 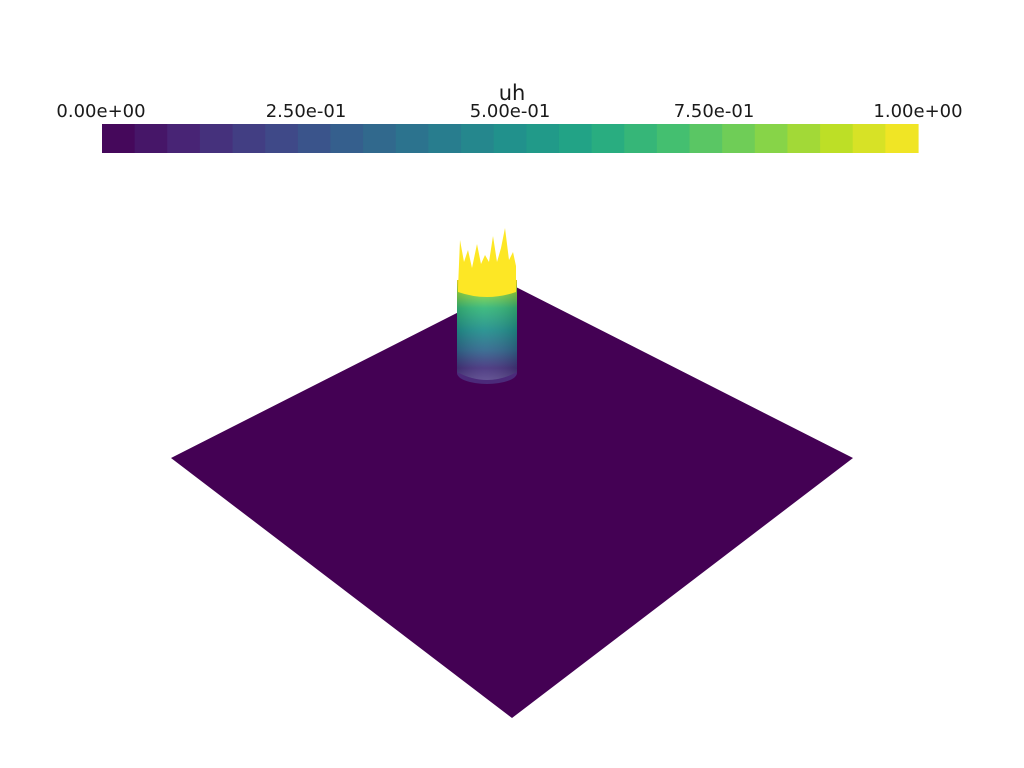 What do you see at coordinates (714, 111) in the screenshot?
I see `scalar-bar-tick-label: 7.50e-01` at bounding box center [714, 111].